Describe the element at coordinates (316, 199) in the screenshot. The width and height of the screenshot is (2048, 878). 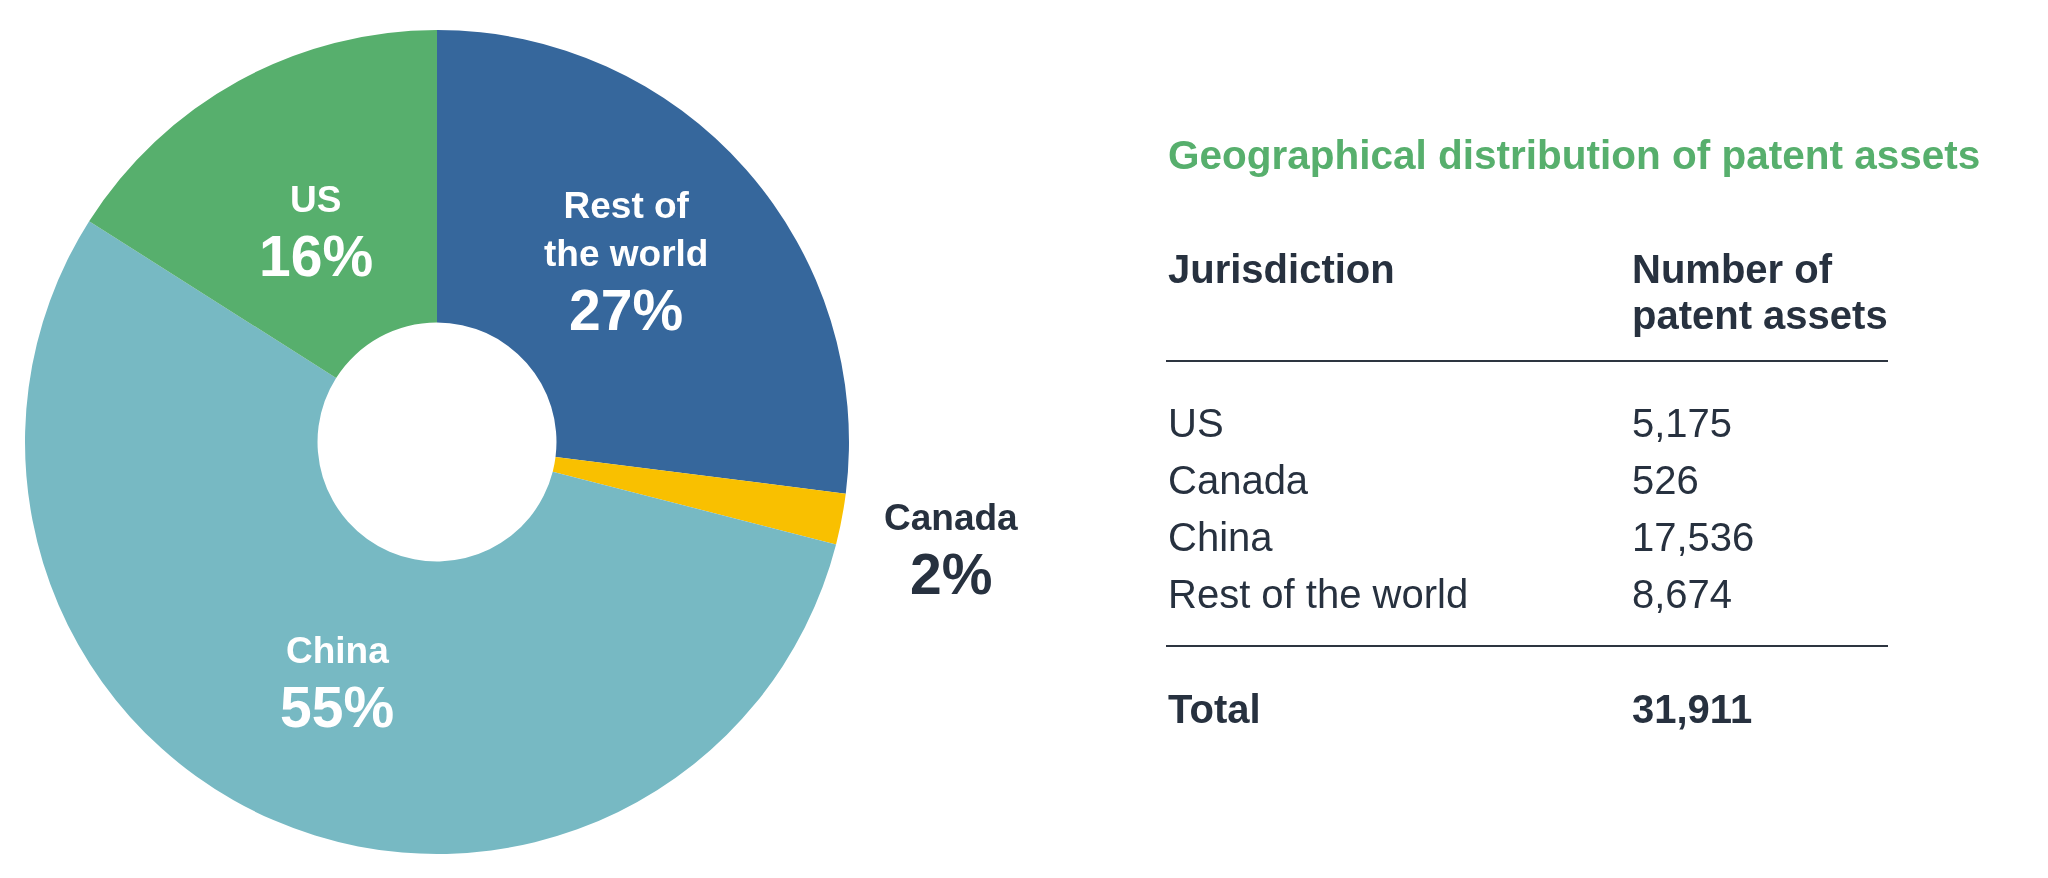
I see `slice-label: US` at that location.